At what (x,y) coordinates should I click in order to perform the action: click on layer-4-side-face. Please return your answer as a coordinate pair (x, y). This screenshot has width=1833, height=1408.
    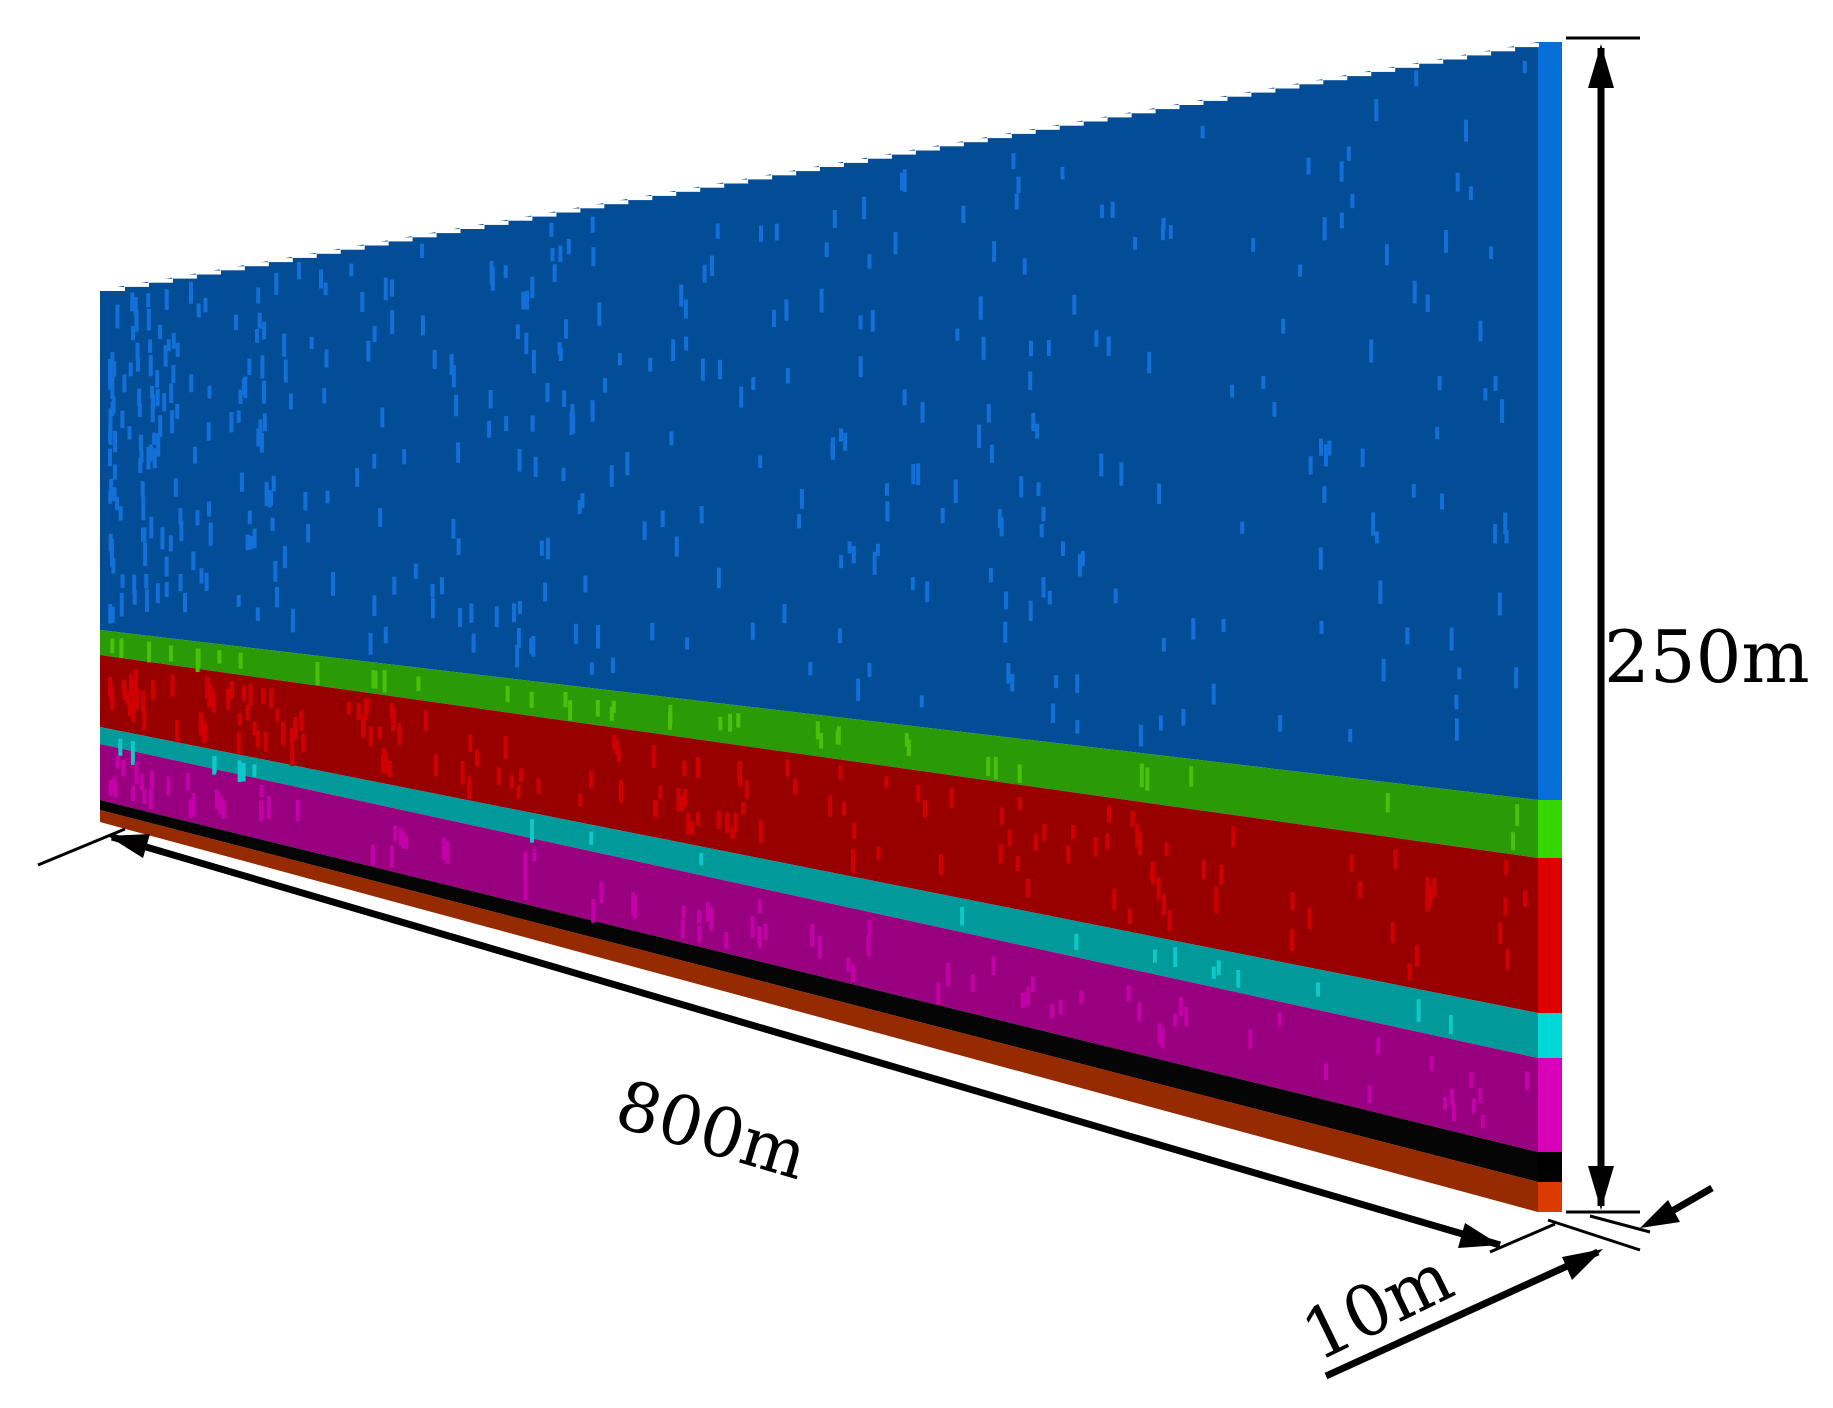
    Looking at the image, I should click on (1550, 1035).